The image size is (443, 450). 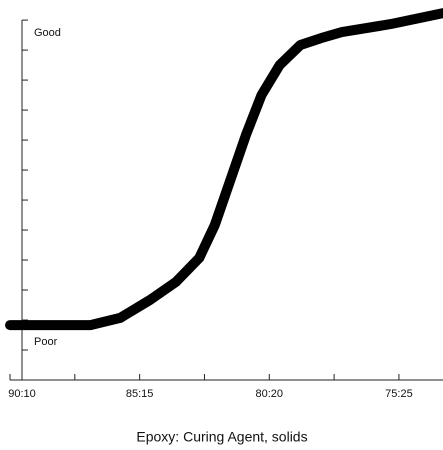 What do you see at coordinates (399, 394) in the screenshot?
I see `x-tick-label: 75:25` at bounding box center [399, 394].